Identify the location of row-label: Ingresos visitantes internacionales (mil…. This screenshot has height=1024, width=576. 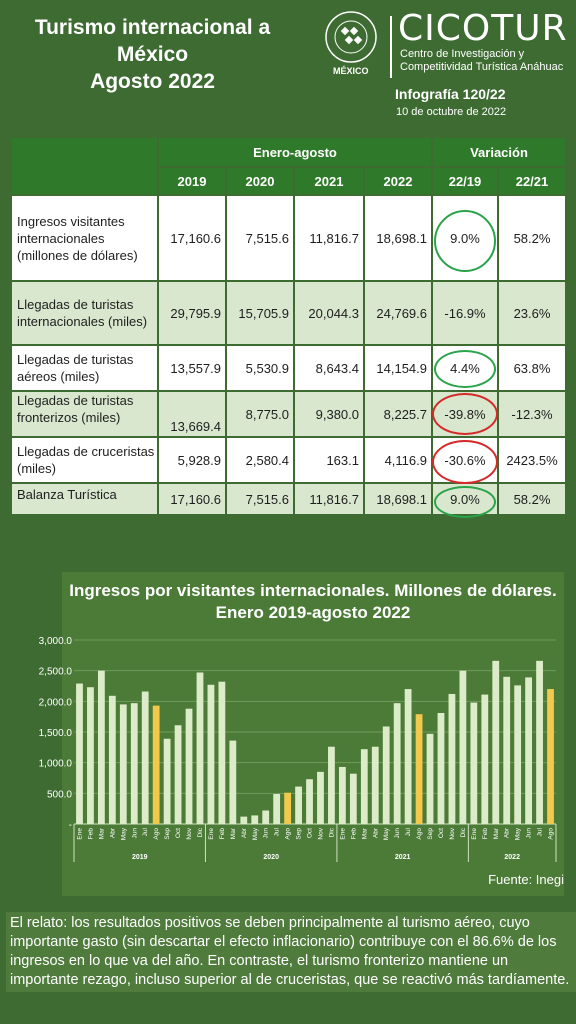
(84, 238).